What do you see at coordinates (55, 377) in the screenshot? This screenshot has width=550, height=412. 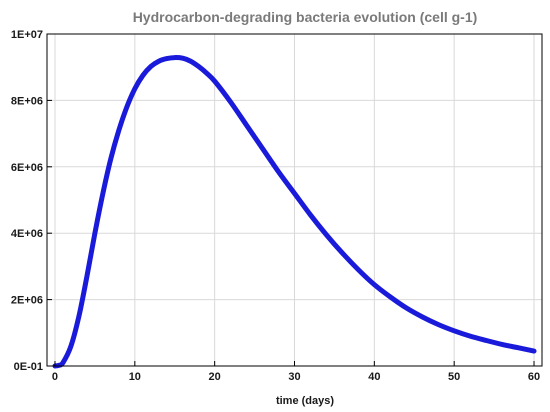 I see `x-tick-label: 0` at bounding box center [55, 377].